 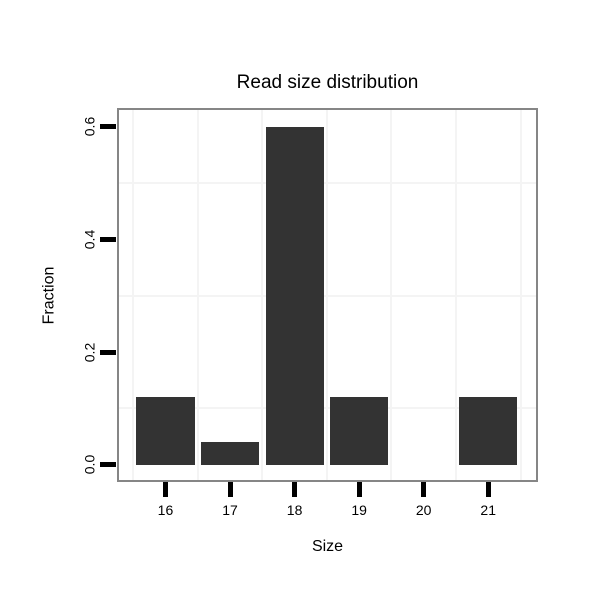 I want to click on x-axis-title: Size, so click(x=327, y=546).